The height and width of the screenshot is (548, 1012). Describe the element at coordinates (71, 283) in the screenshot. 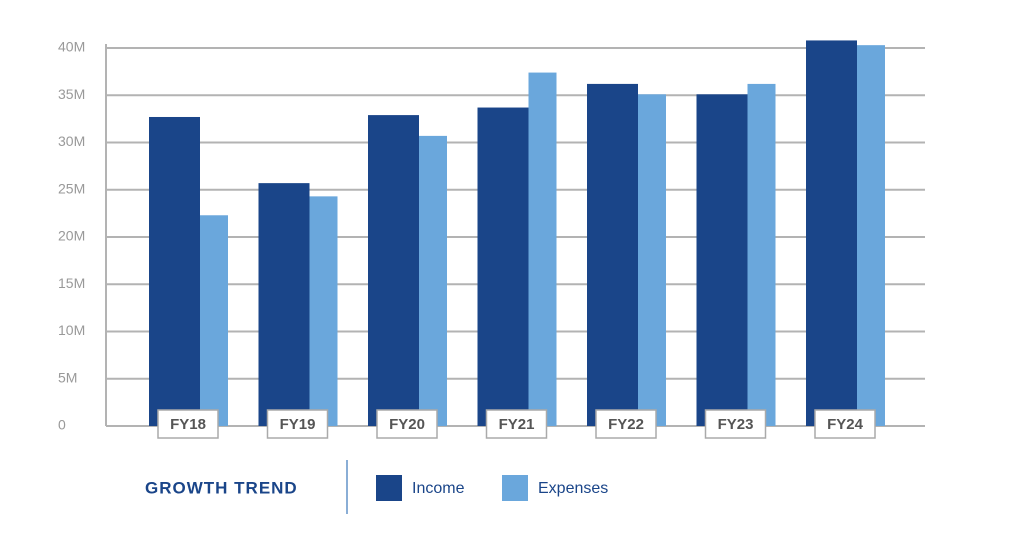

I see `y-tick-label: 15M` at that location.